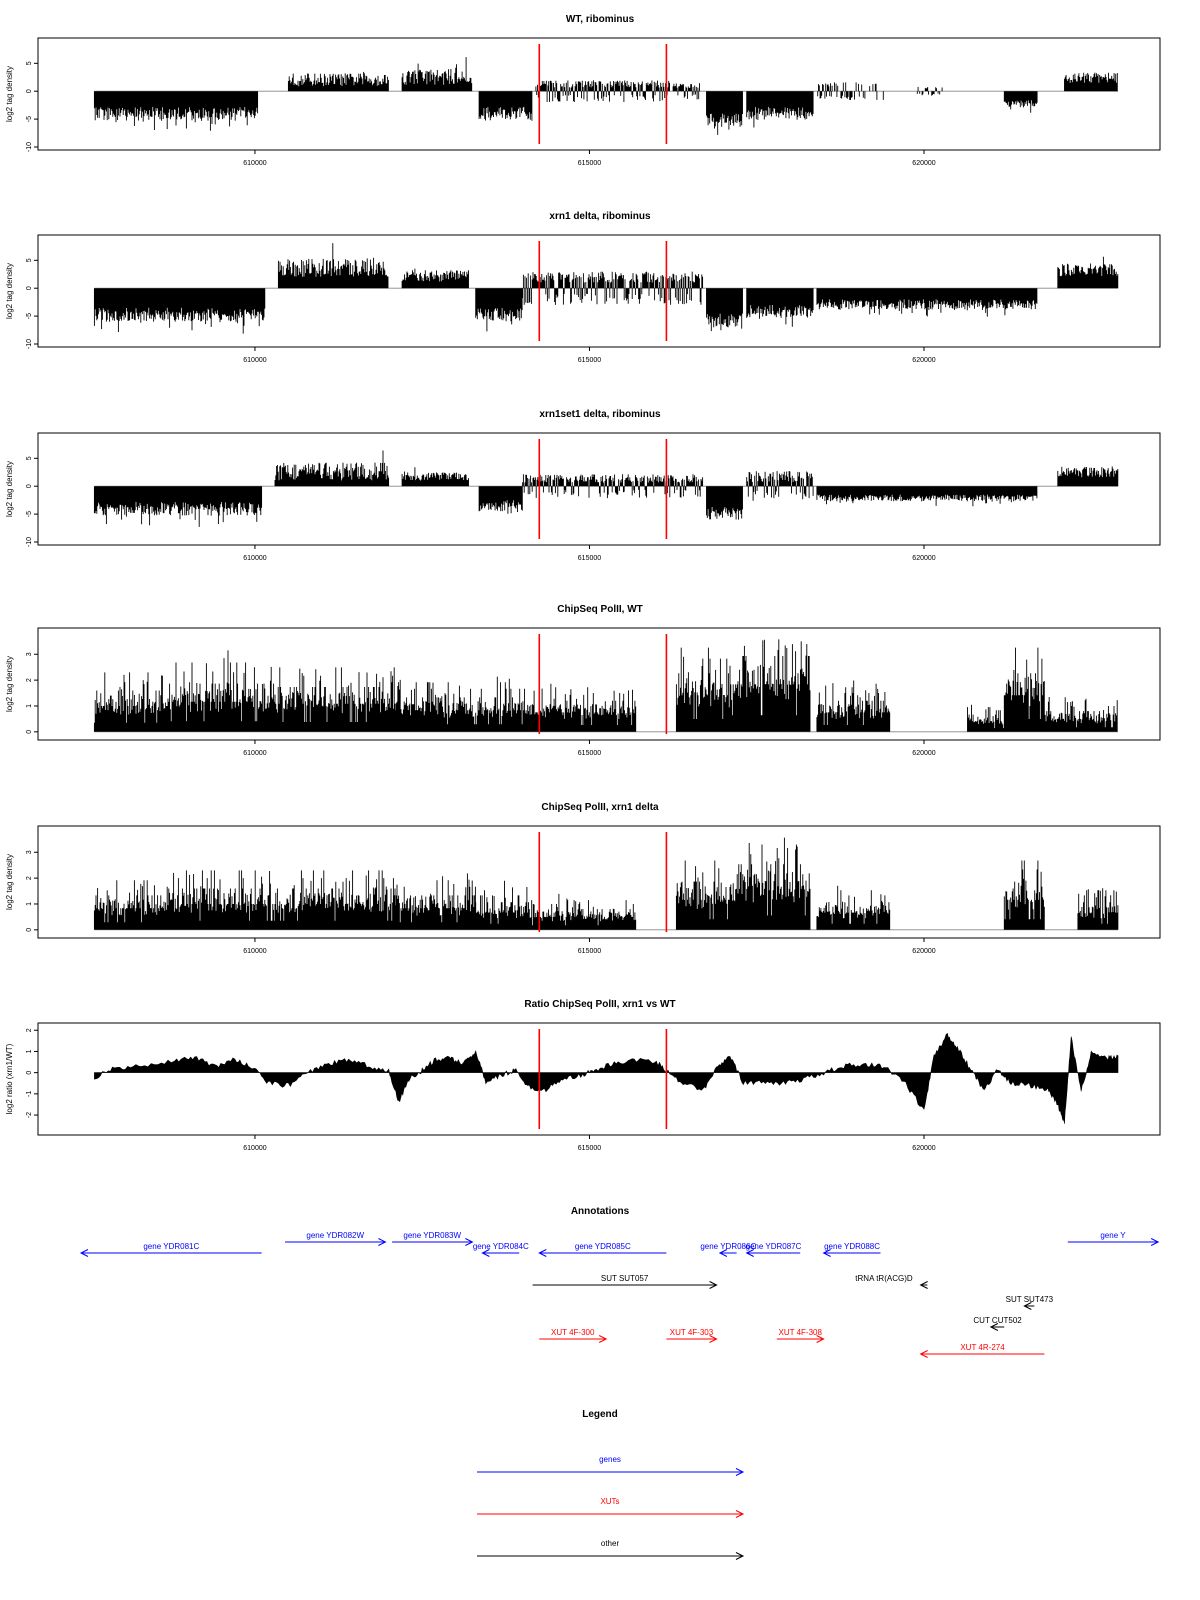  What do you see at coordinates (1113, 1235) in the screenshot?
I see `feature-label: gene Y` at bounding box center [1113, 1235].